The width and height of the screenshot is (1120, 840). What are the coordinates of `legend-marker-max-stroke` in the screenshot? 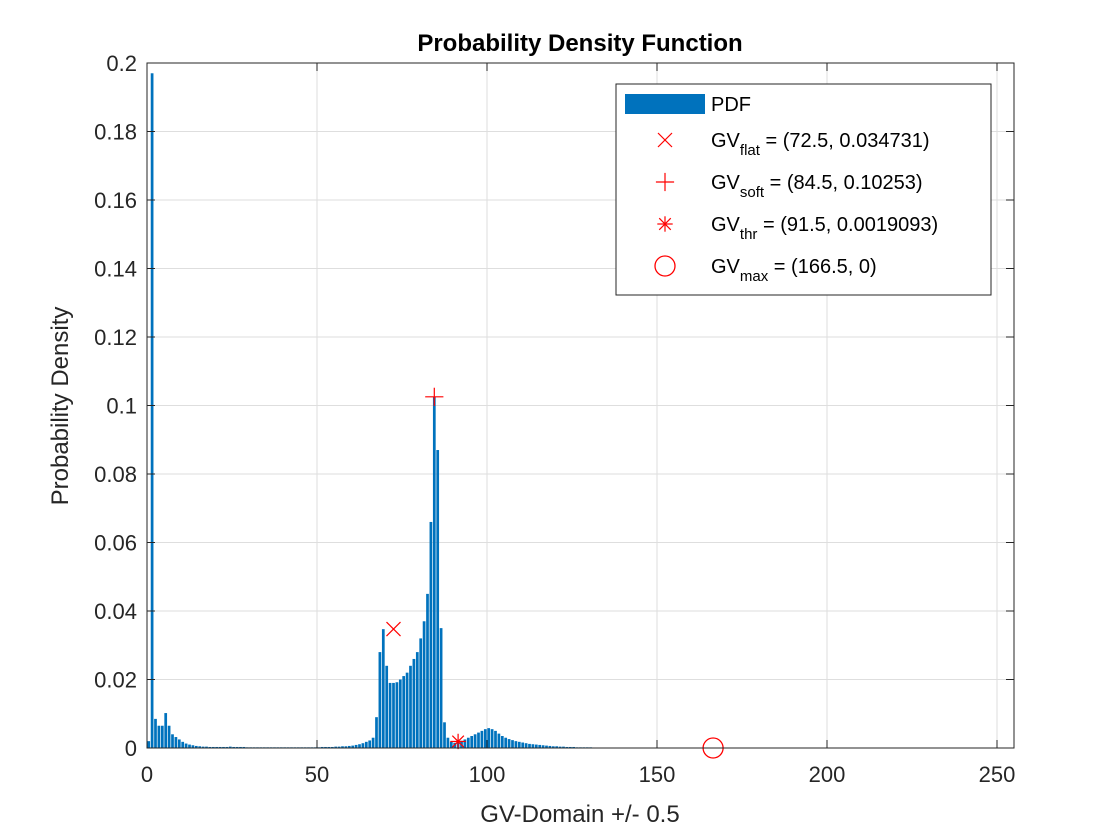 It's located at (665, 266).